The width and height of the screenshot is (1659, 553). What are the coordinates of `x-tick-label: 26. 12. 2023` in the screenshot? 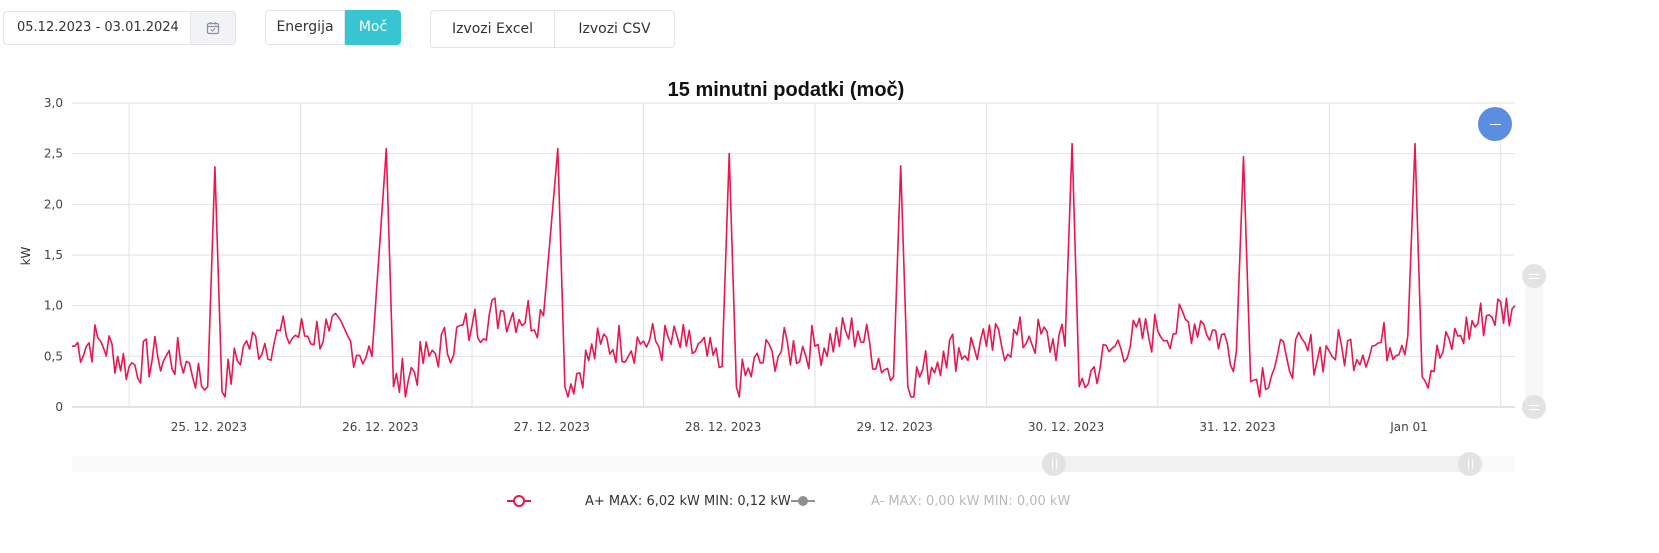 It's located at (380, 427).